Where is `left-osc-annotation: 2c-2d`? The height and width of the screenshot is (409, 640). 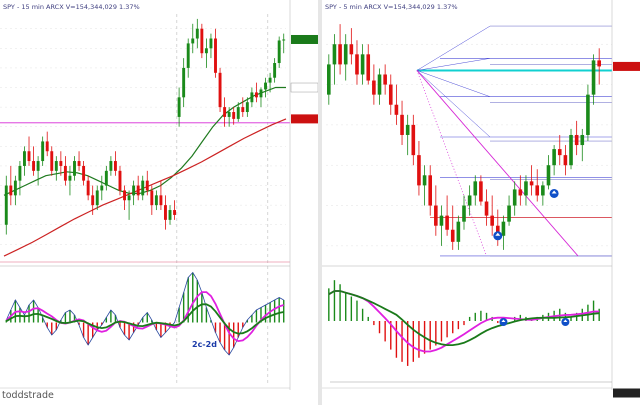
left-osc-annotation: 2c-2d is located at coordinates (204, 344).